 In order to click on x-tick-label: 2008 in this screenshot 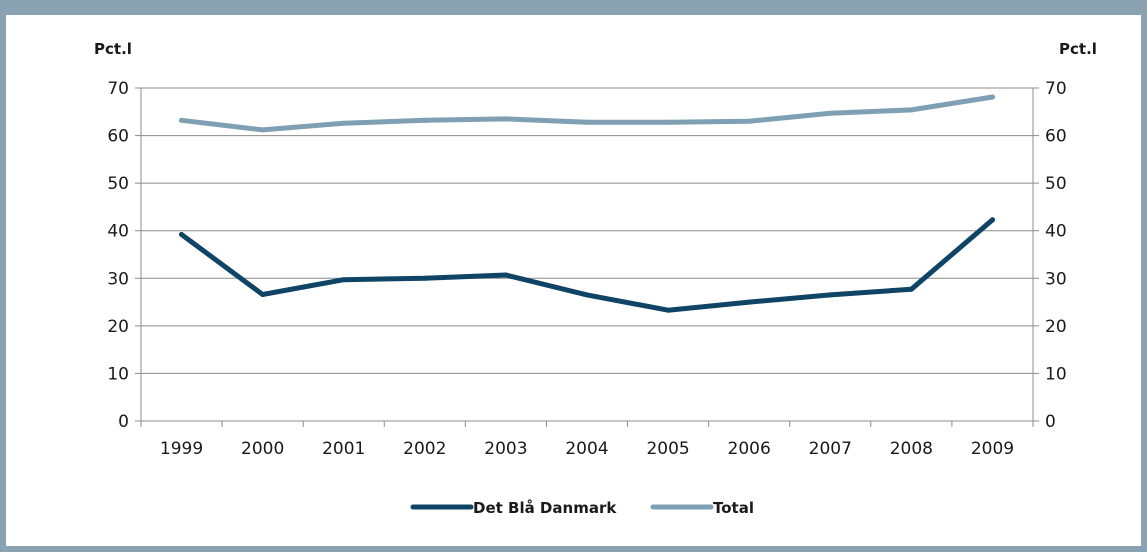, I will do `click(911, 449)`.